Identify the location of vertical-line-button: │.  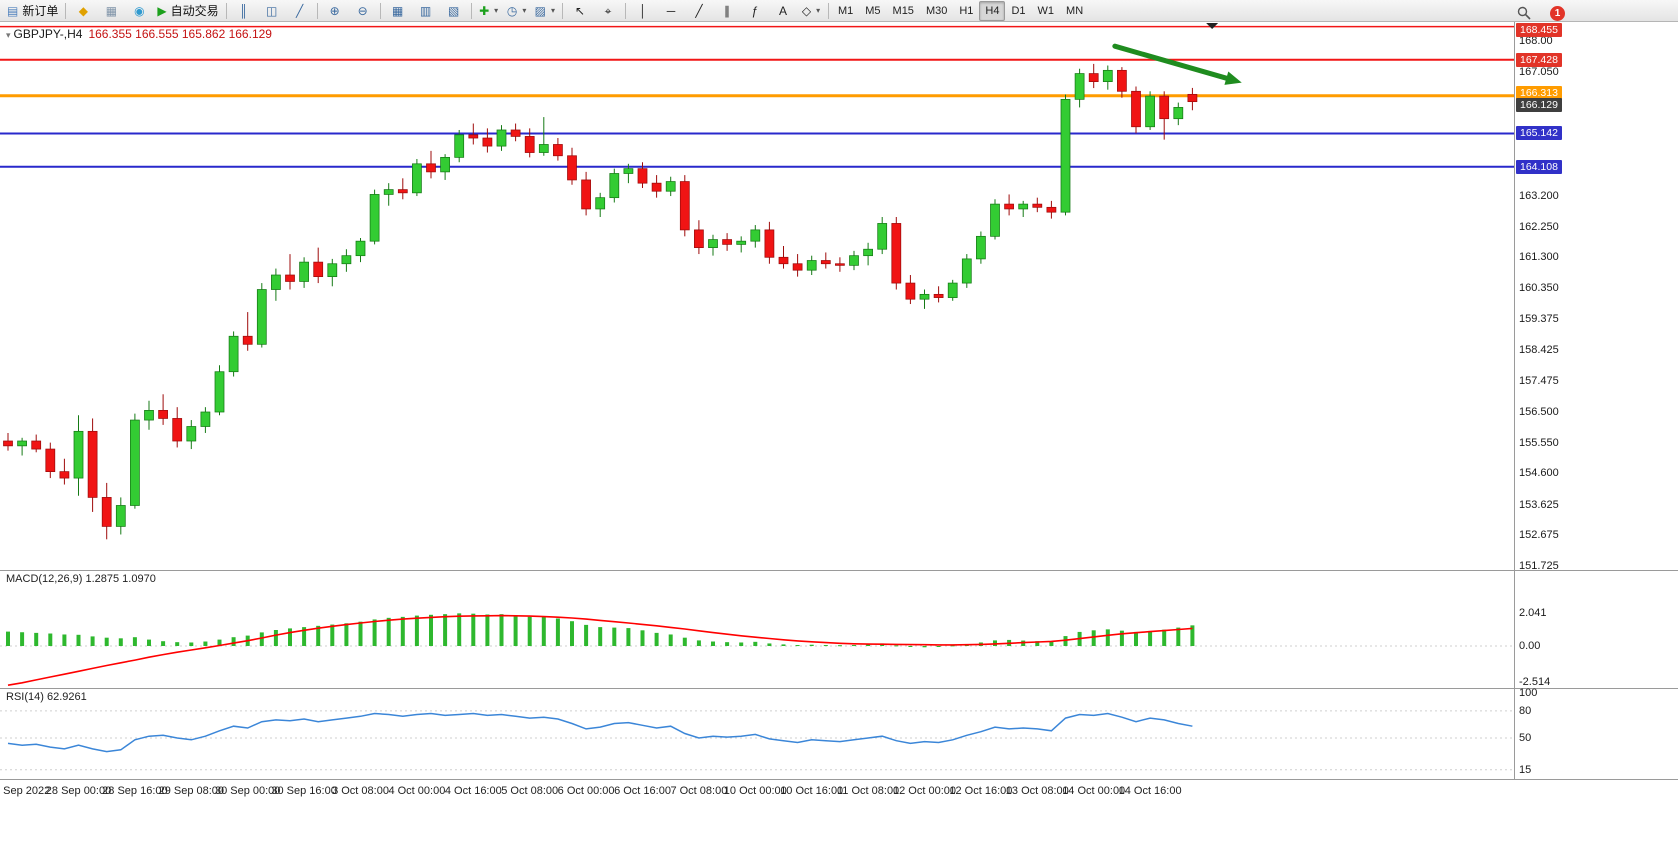
(643, 11).